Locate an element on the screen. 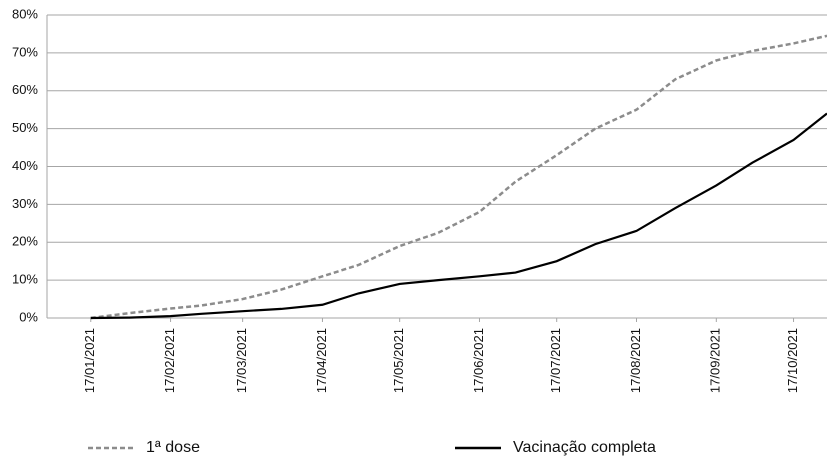  x-tick-label: 17/04/2021 is located at coordinates (321, 360).